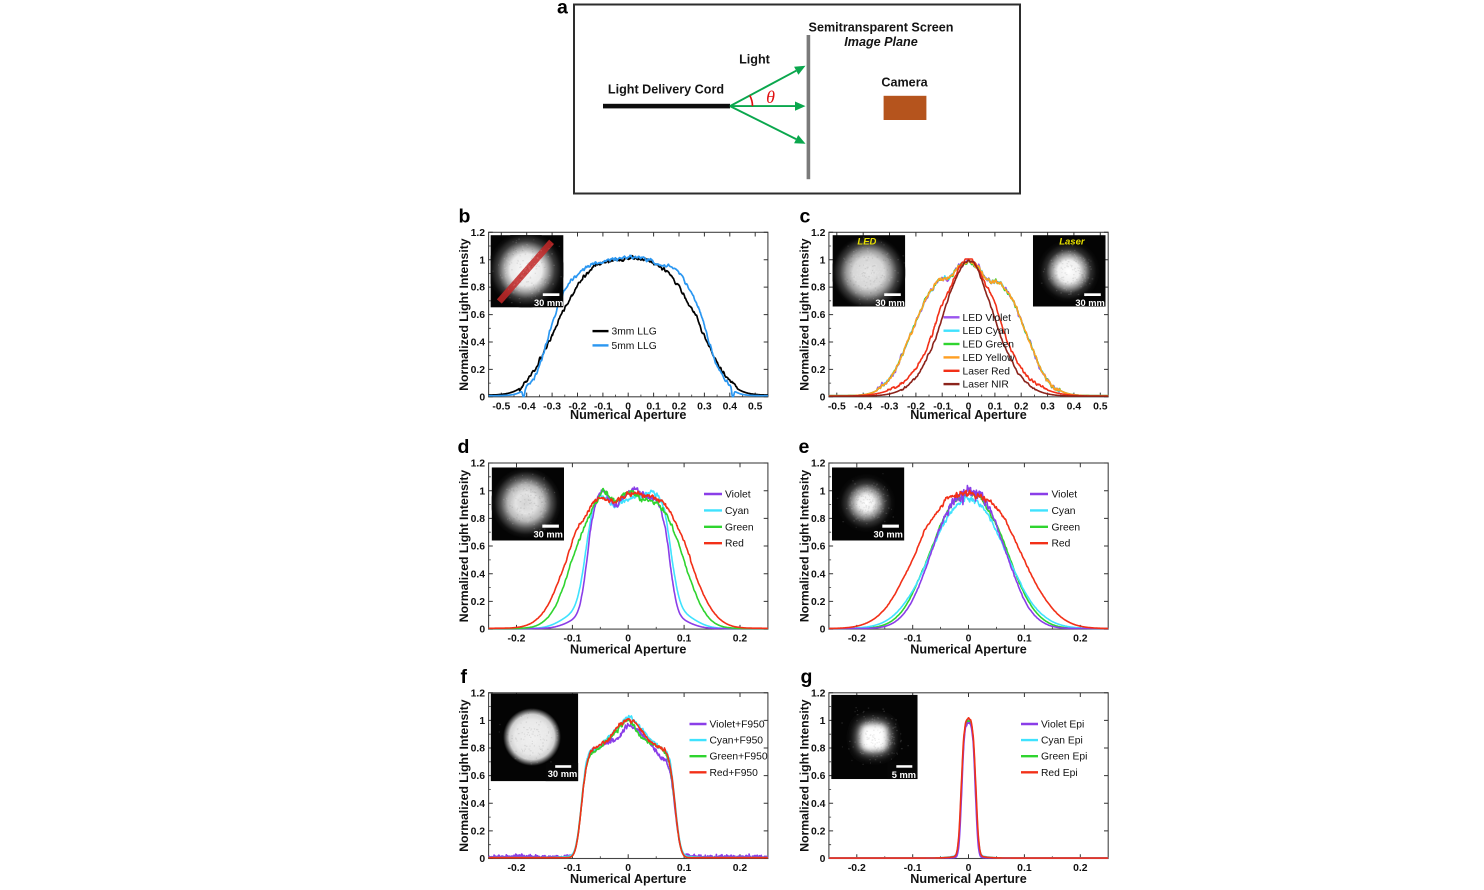 Image resolution: width=1484 pixels, height=890 pixels. Describe the element at coordinates (986, 385) in the screenshot. I see `svg-text: Laser NIR` at that location.